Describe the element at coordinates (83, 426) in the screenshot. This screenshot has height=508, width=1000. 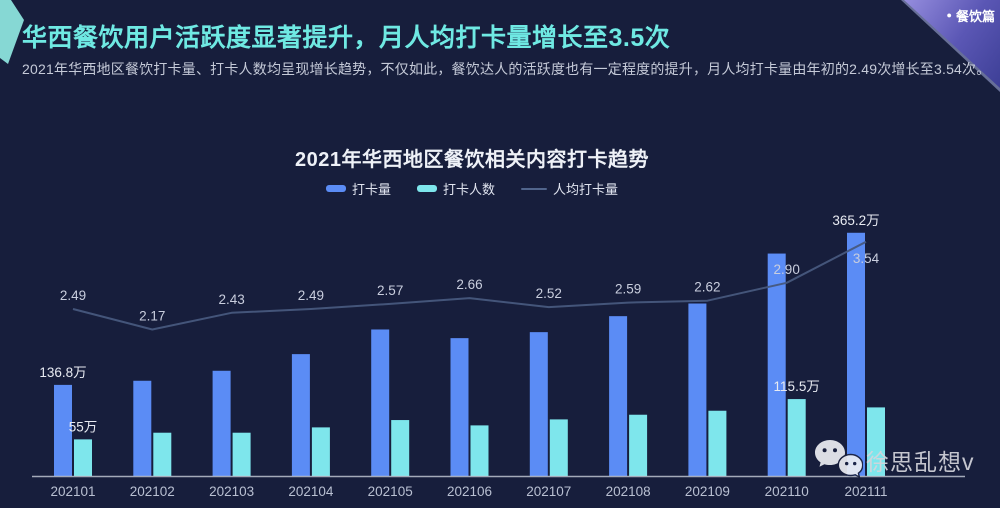
I see `bar-value-label: 55万` at that location.